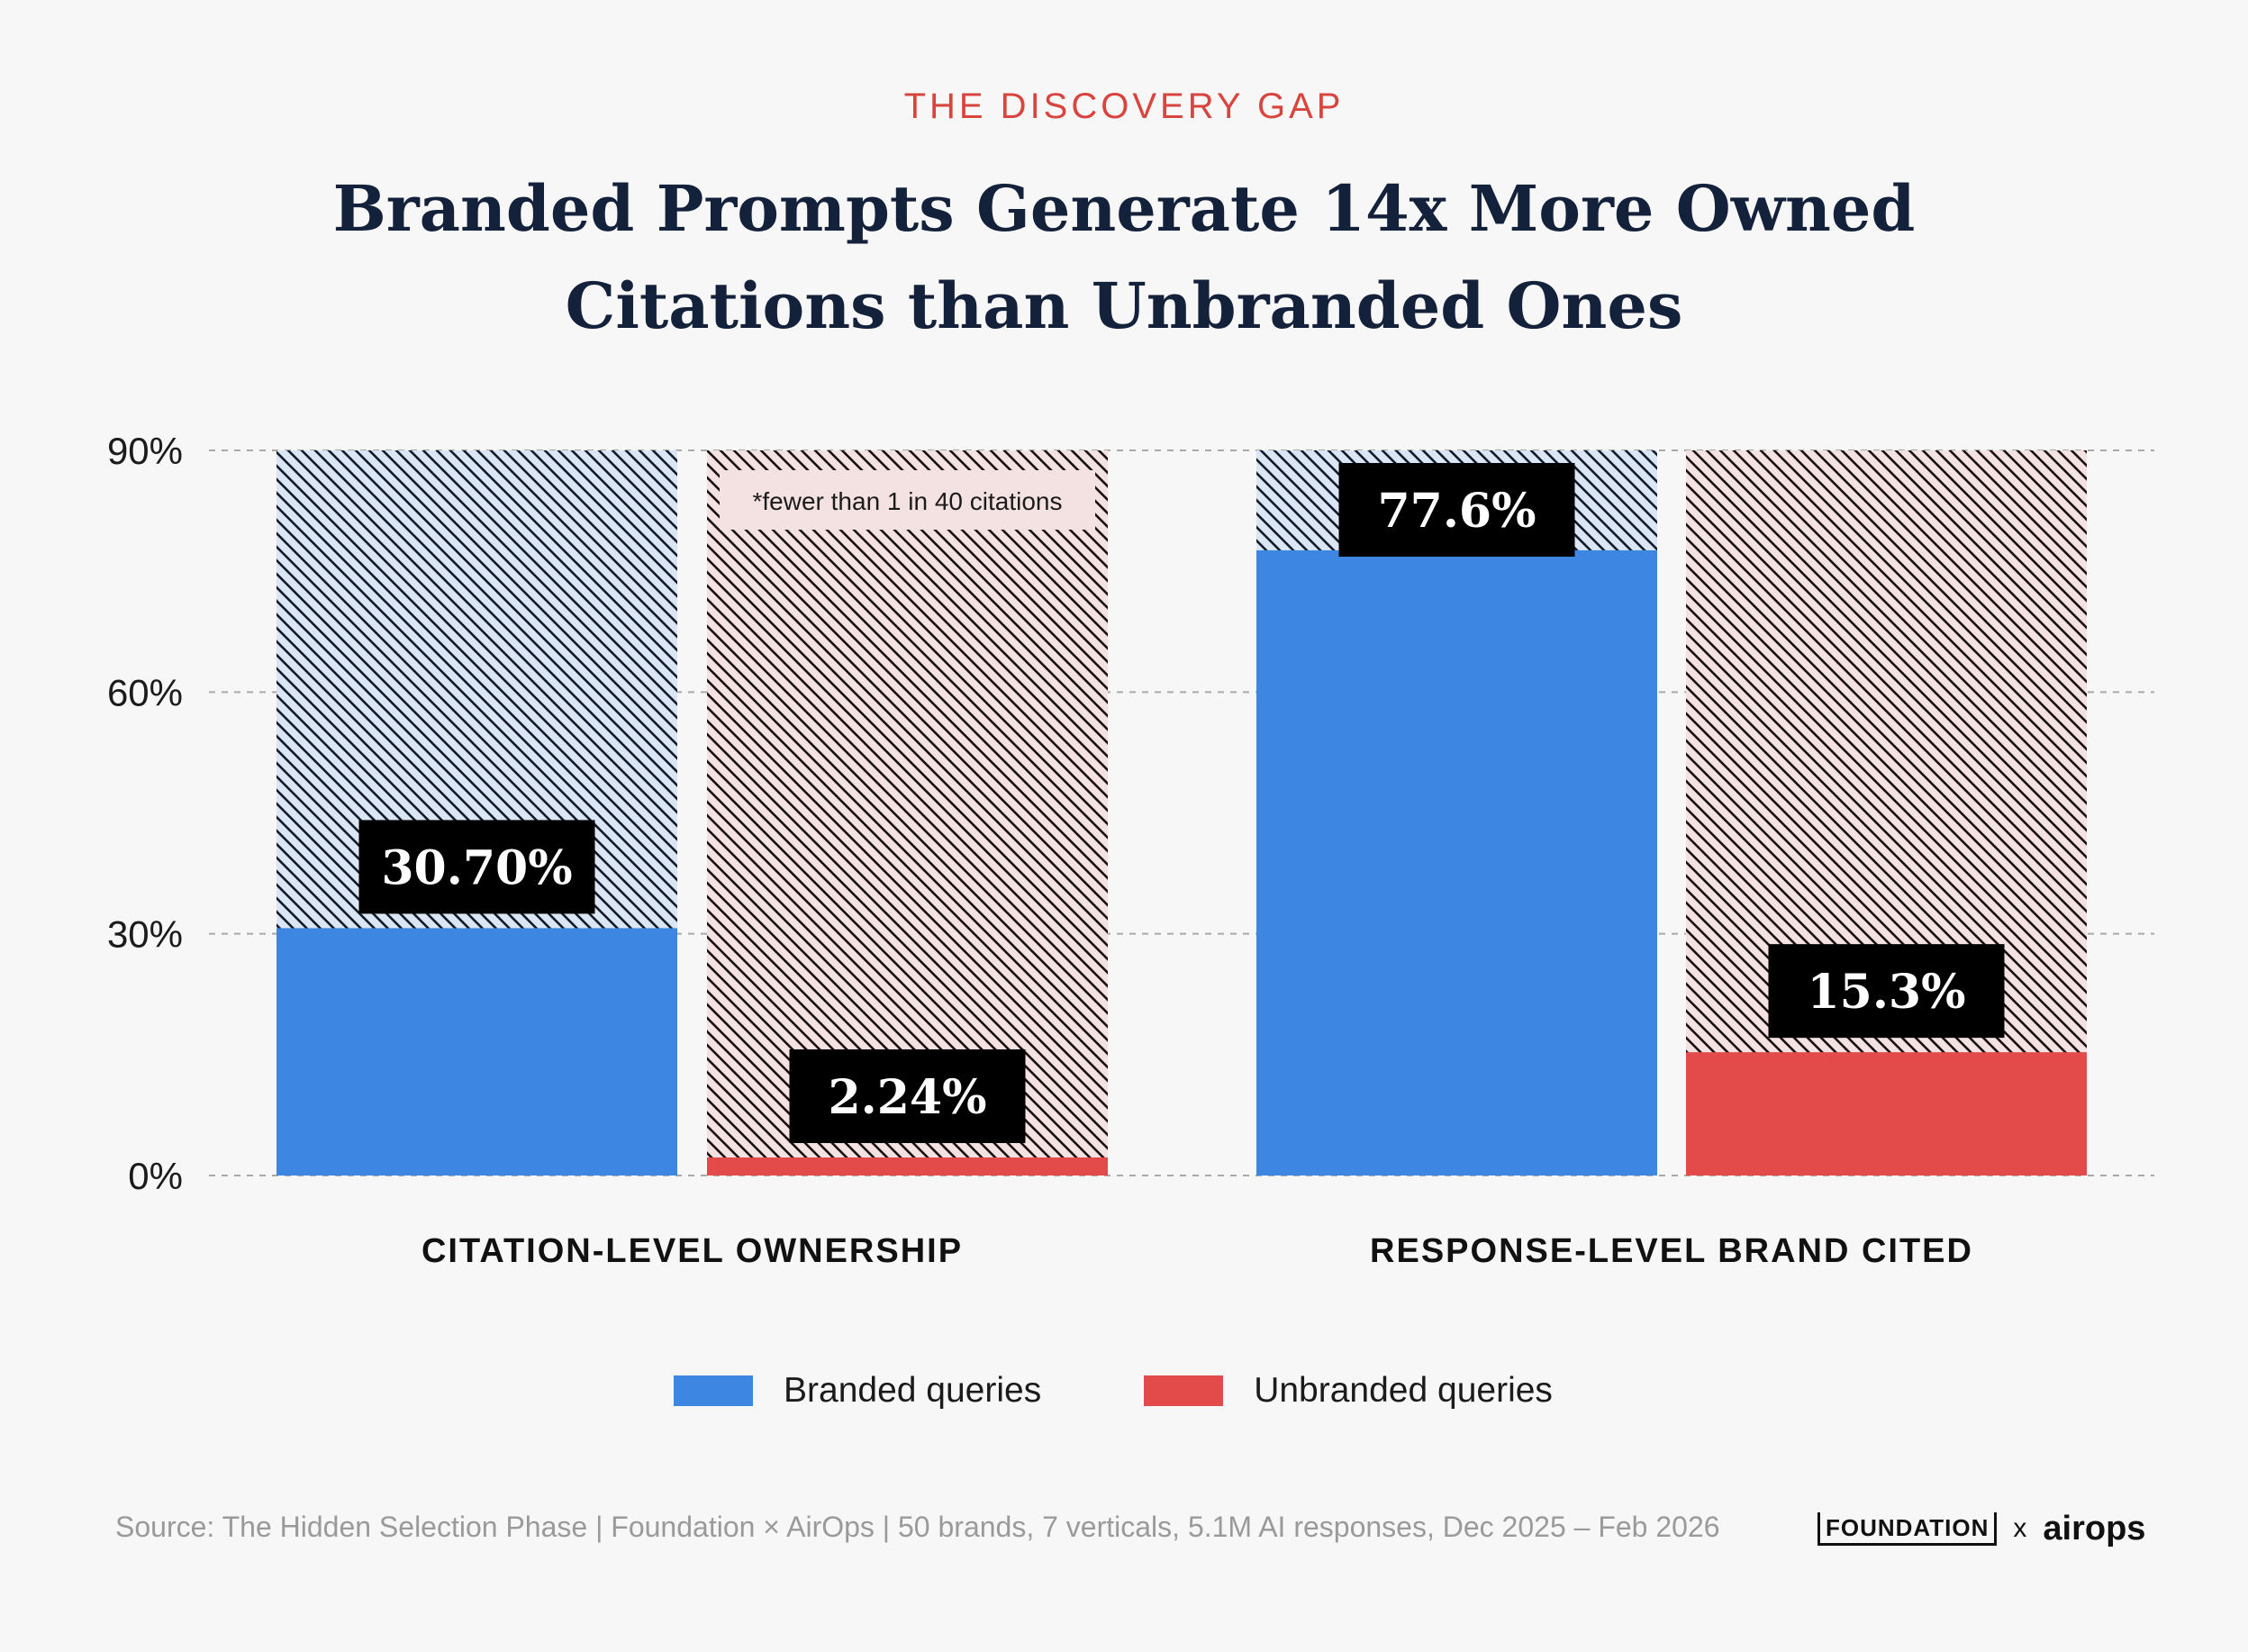 This screenshot has height=1652, width=2248. I want to click on legend-label-unbranded: Unbranded queries, so click(1403, 1390).